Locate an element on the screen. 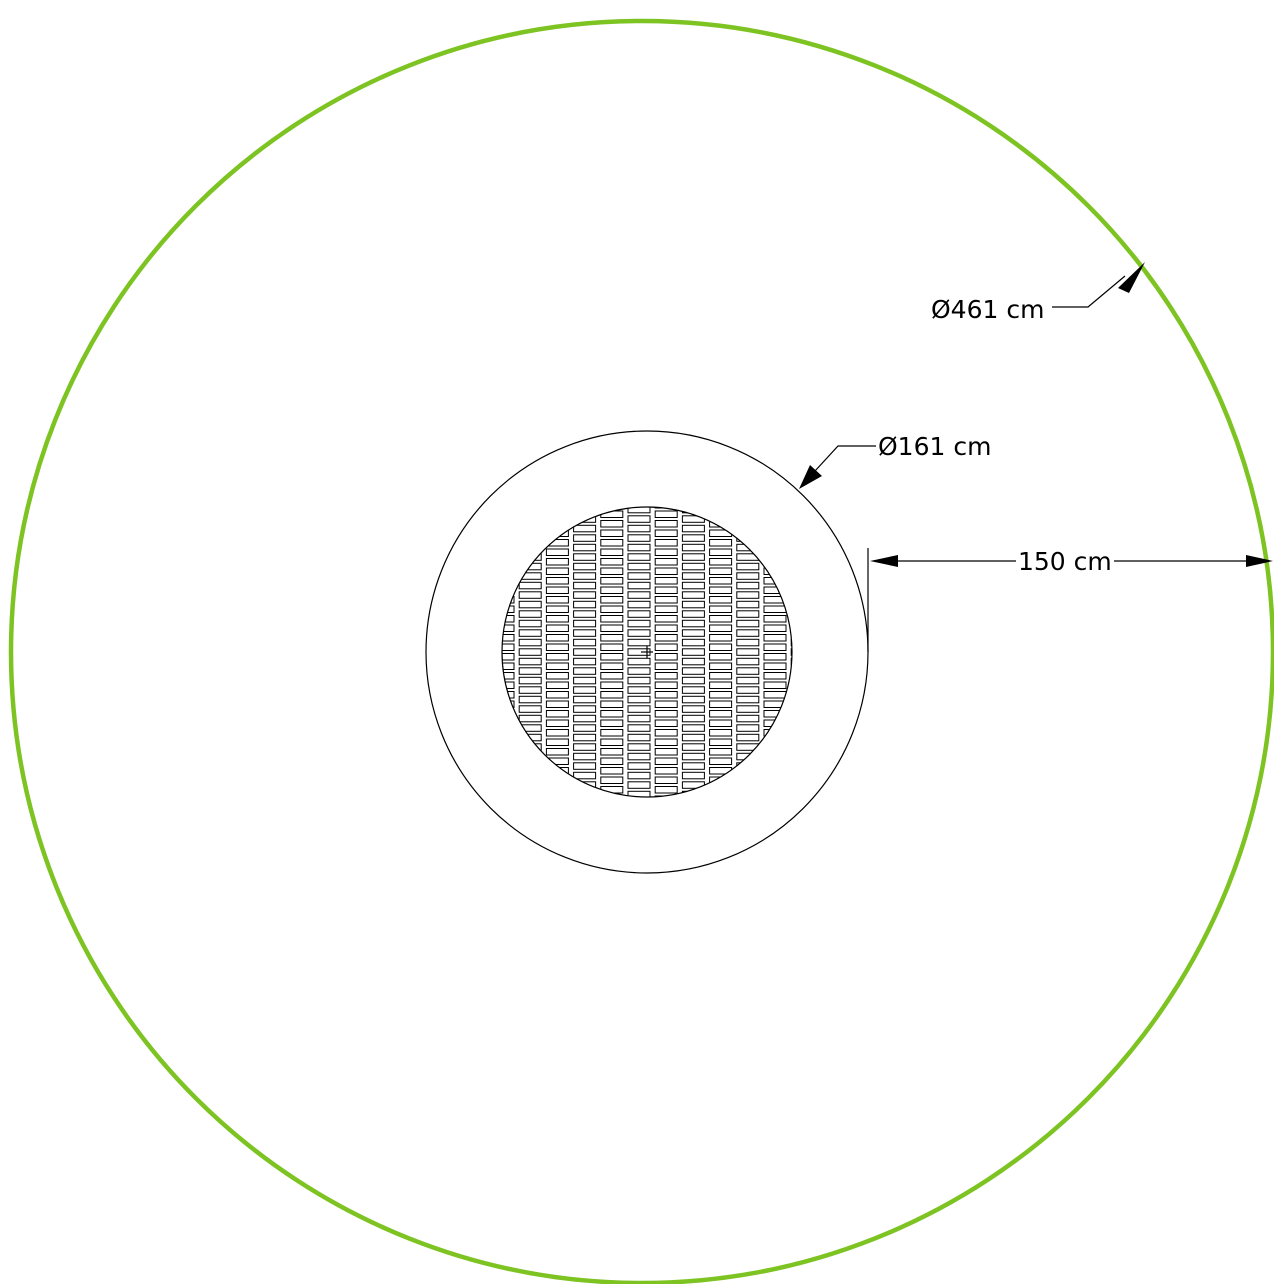 This screenshot has height=1284, width=1274. outer-diameter-leader is located at coordinates (1098, 285).